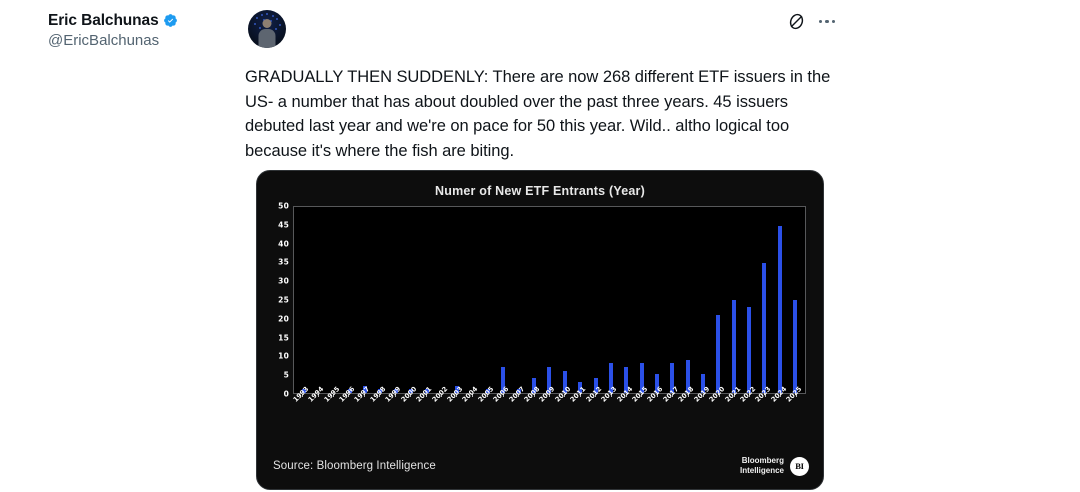  Describe the element at coordinates (501, 403) in the screenshot. I see `x-label-slot: 2006` at that location.